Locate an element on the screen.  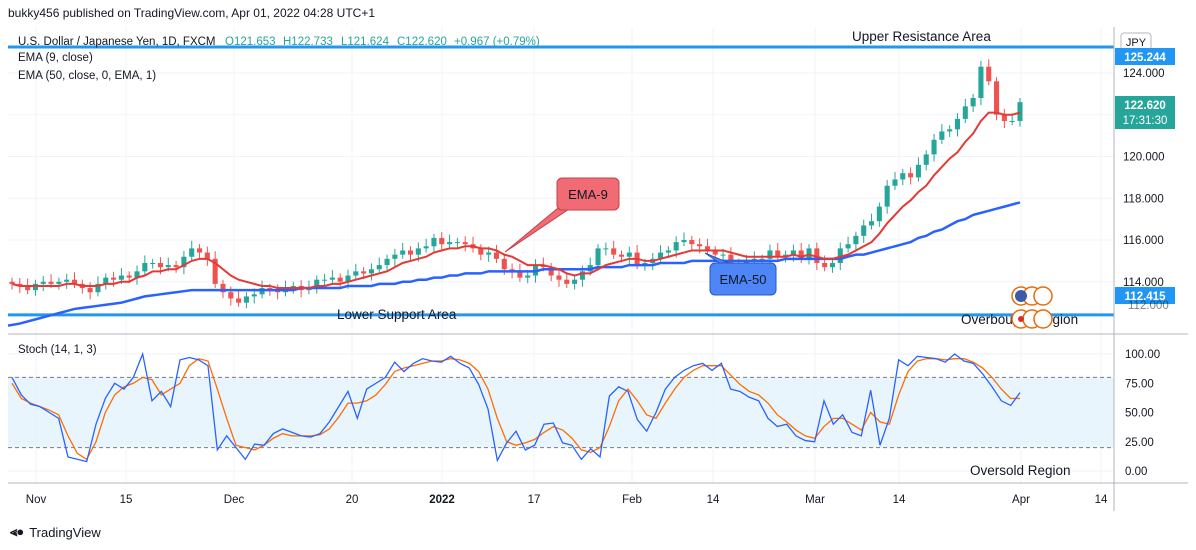
ema9-callout: EMA-9 is located at coordinates (562, 215).